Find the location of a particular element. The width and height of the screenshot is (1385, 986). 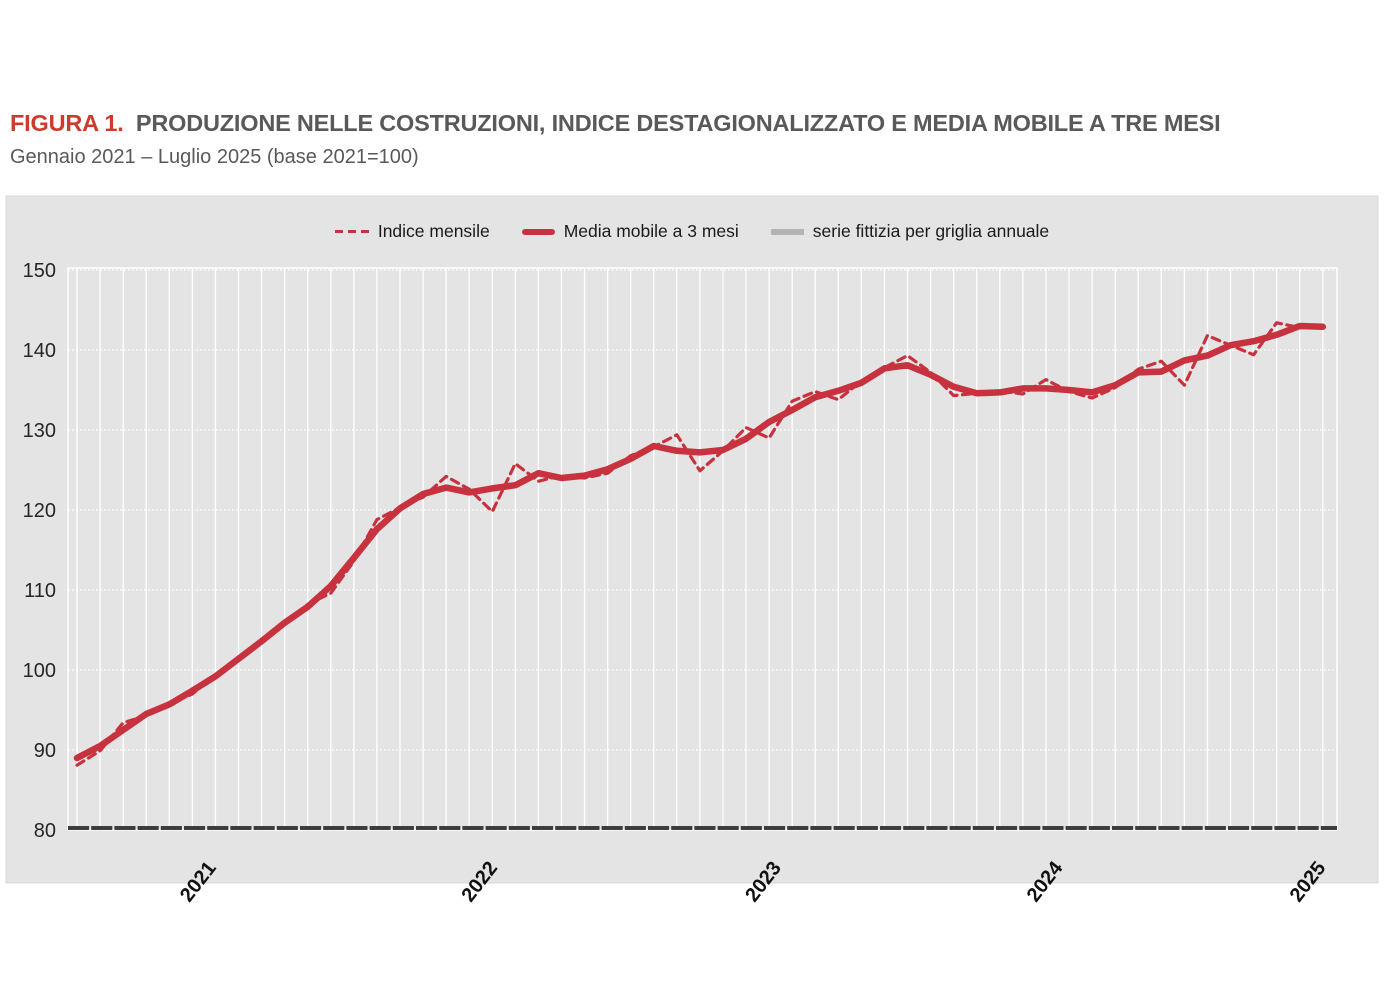

legend-item-serie-fittizia: serie fittizia per griglia annuale is located at coordinates (910, 231).